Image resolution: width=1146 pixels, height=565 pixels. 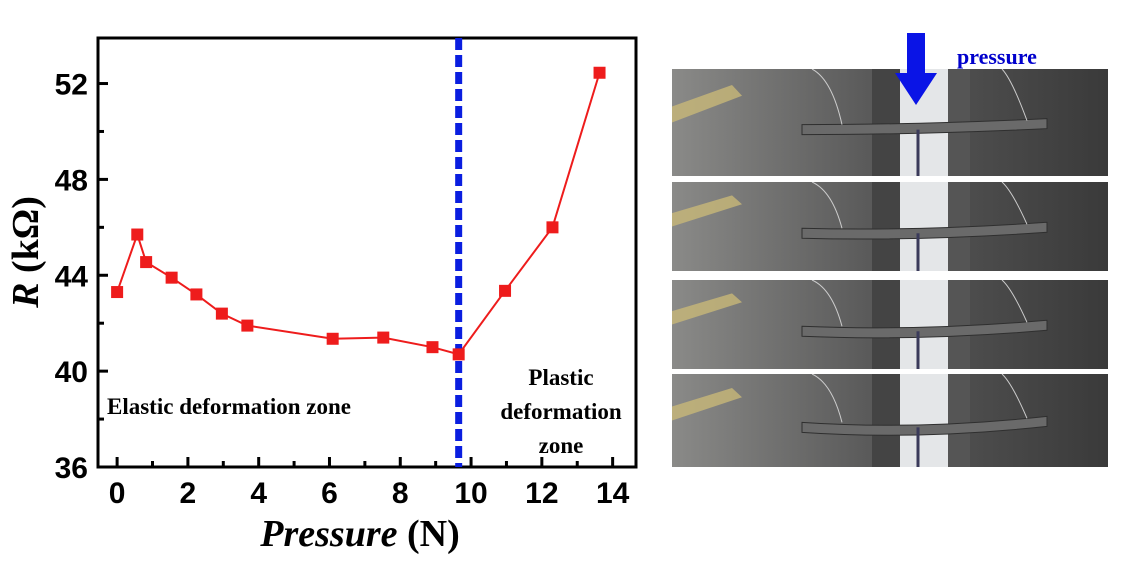 What do you see at coordinates (229, 406) in the screenshot?
I see `elastic-zone-label: Elastic deformation zone` at bounding box center [229, 406].